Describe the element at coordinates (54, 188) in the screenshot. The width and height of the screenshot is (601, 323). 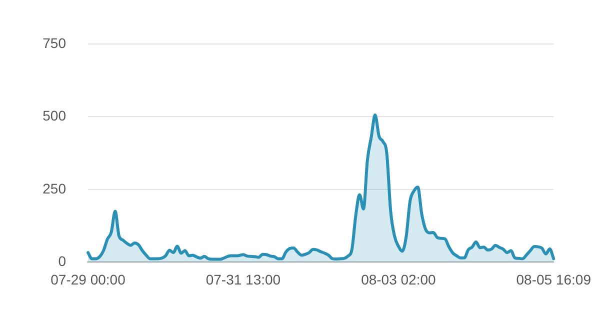
I see `y-tick-label: 250` at that location.